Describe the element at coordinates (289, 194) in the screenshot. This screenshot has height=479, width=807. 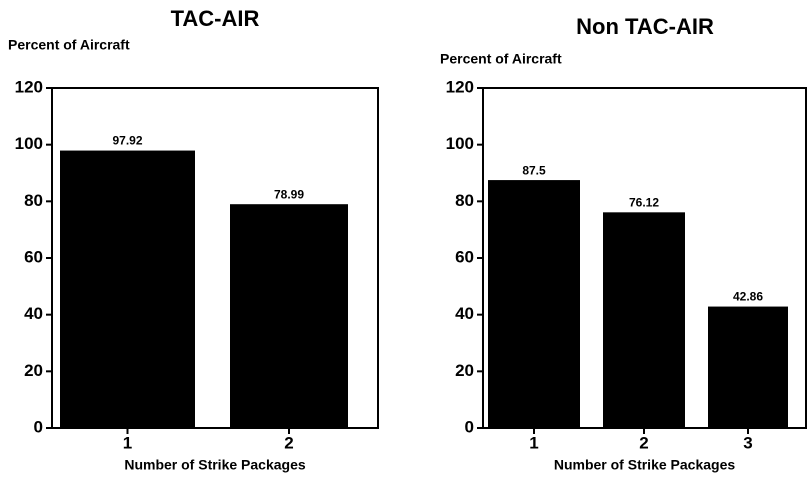
I see `value-label: 78.99` at that location.